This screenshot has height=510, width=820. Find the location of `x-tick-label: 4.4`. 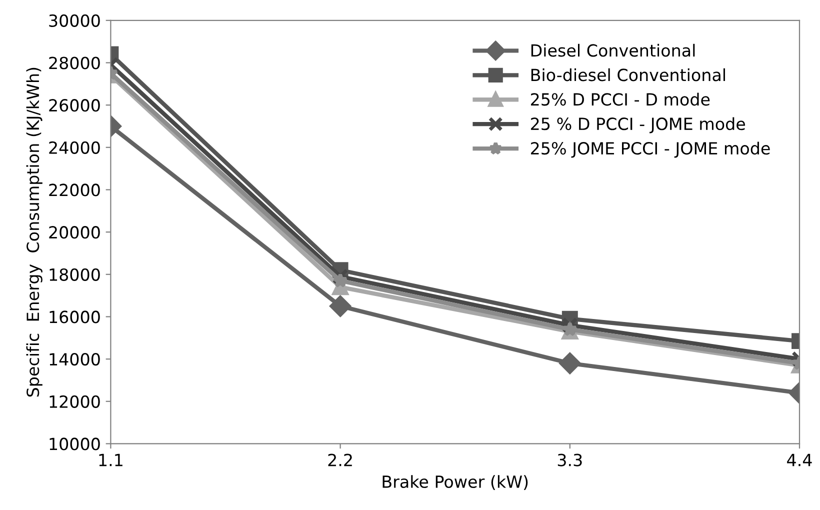

x-tick-label: 4.4 is located at coordinates (799, 460).